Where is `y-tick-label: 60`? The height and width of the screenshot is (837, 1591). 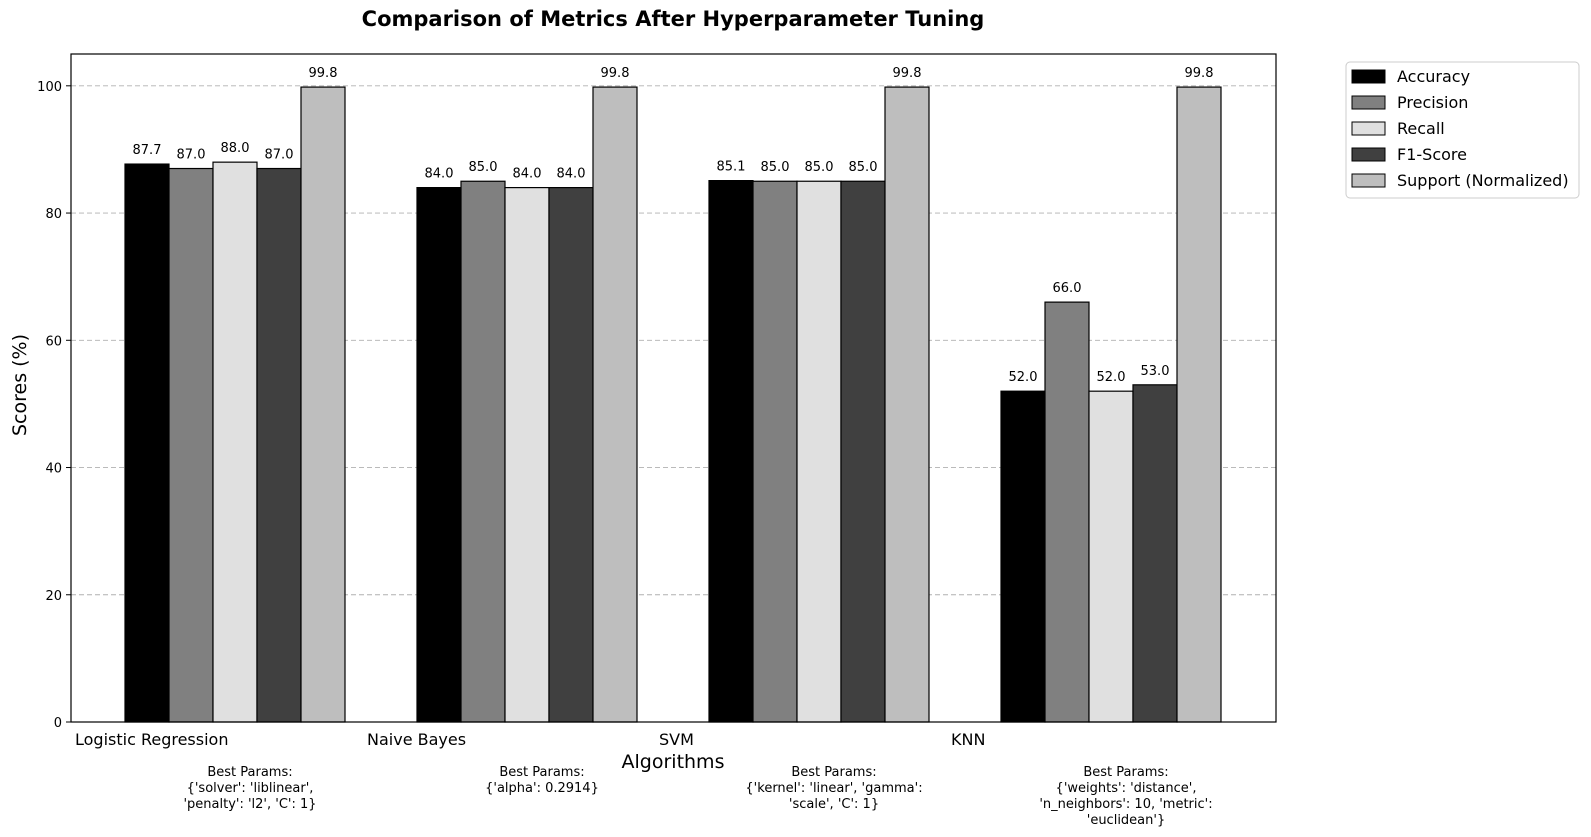 y-tick-label: 60 is located at coordinates (53, 341).